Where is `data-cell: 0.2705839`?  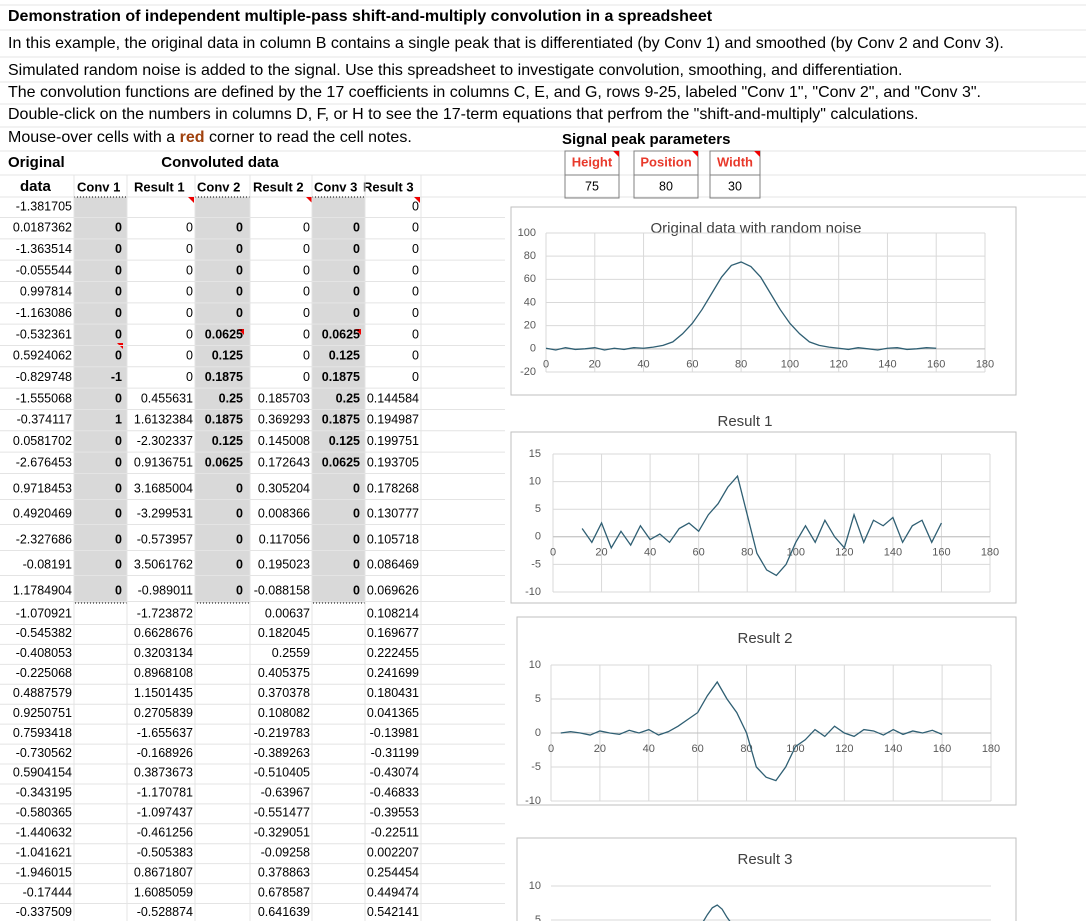 data-cell: 0.2705839 is located at coordinates (163, 713).